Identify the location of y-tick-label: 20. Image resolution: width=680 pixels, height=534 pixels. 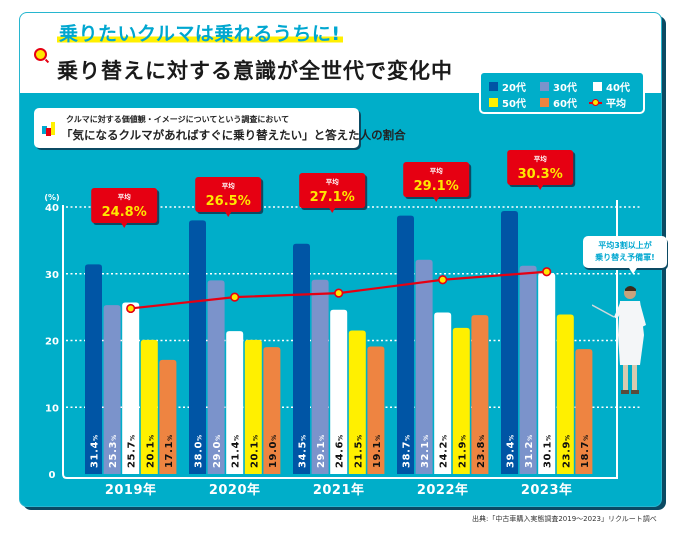
(52, 342).